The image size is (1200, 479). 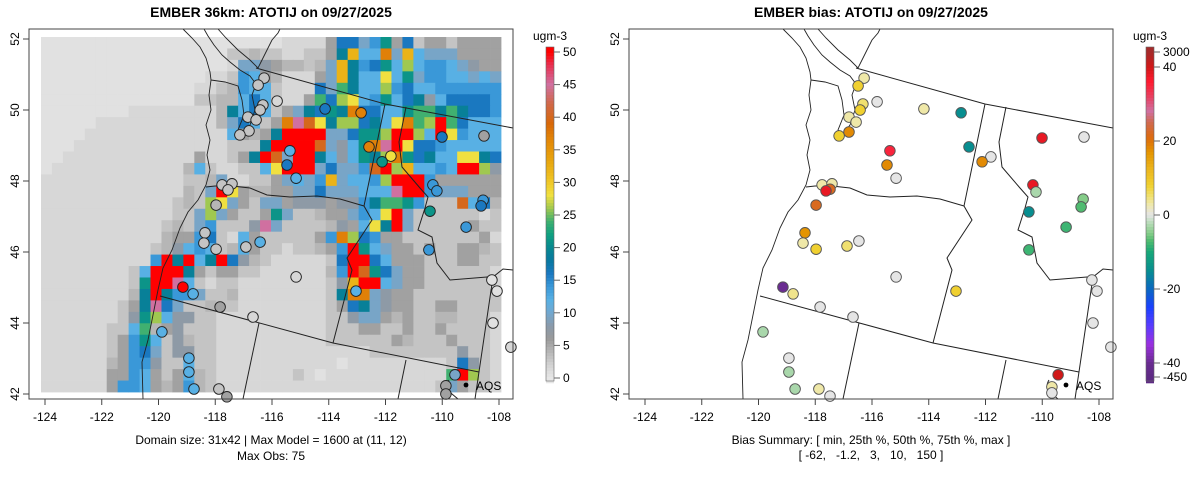 I want to click on aqs-legend-dot, so click(x=466, y=385).